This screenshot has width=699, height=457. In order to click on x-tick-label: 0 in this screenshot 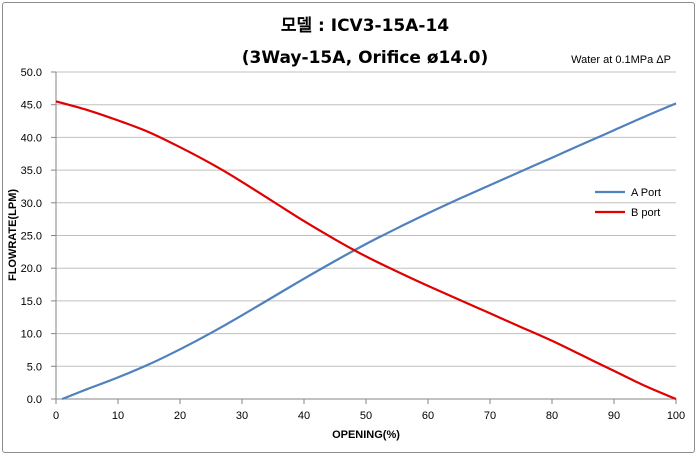, I will do `click(56, 416)`.